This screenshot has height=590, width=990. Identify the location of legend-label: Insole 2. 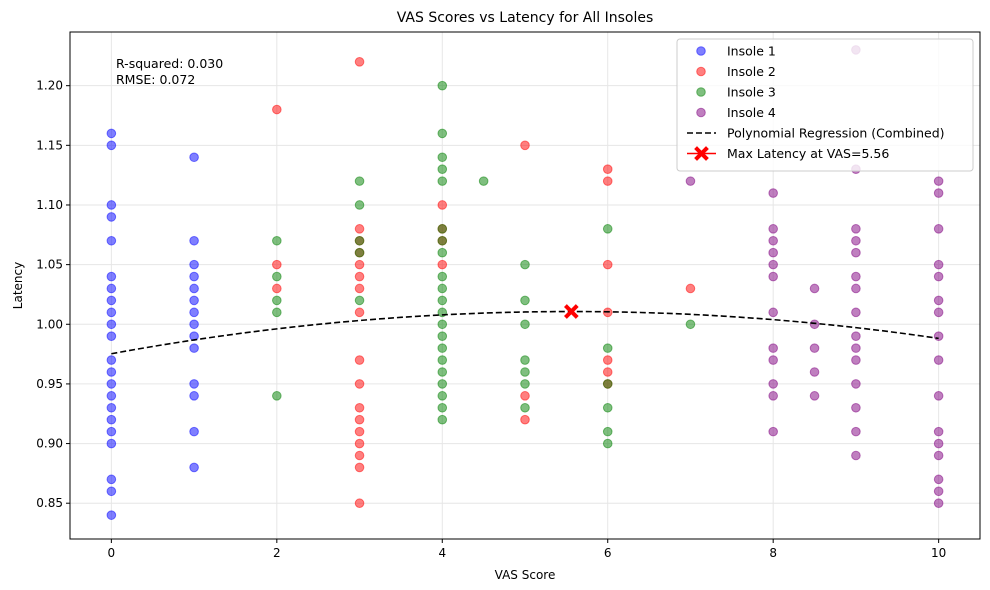
(751, 71).